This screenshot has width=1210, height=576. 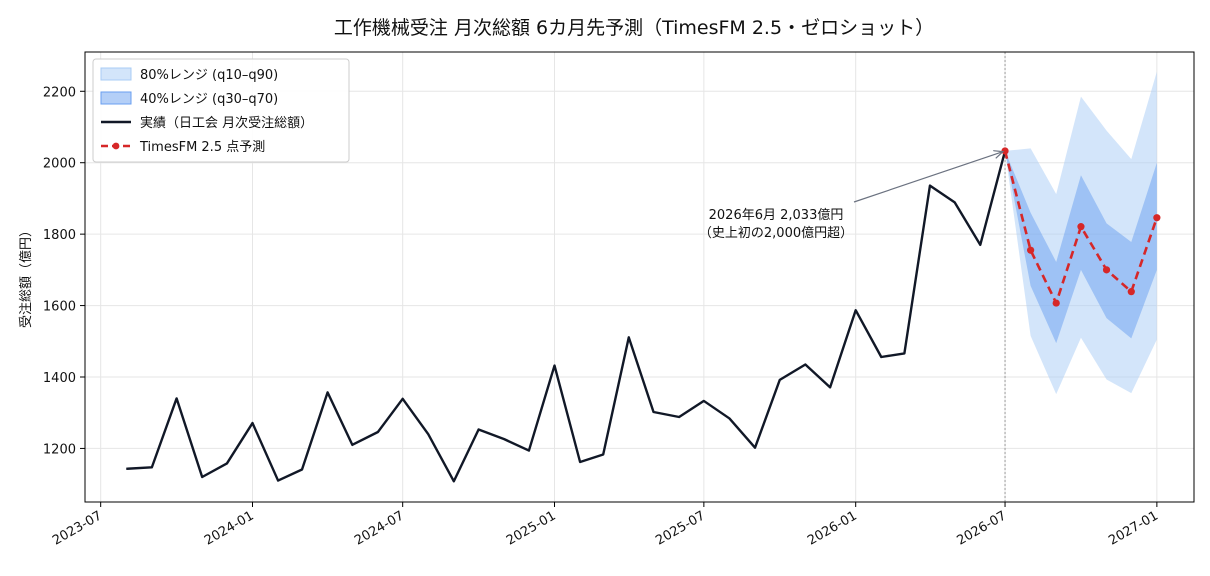 What do you see at coordinates (59, 378) in the screenshot?
I see `y-tick-label: 1400` at bounding box center [59, 378].